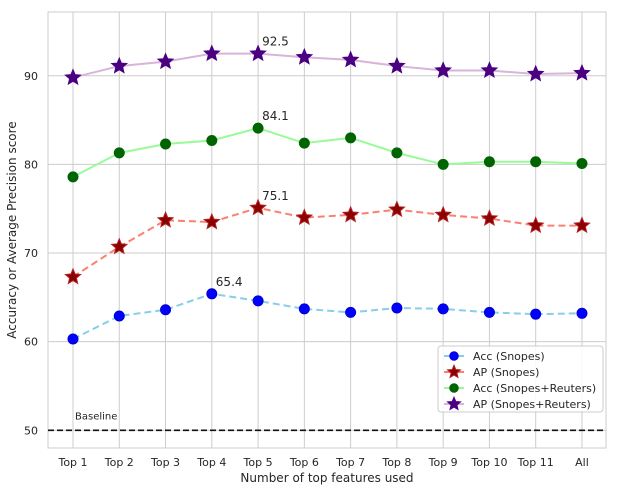  I want to click on x-tick-label: Top 9, so click(443, 462).